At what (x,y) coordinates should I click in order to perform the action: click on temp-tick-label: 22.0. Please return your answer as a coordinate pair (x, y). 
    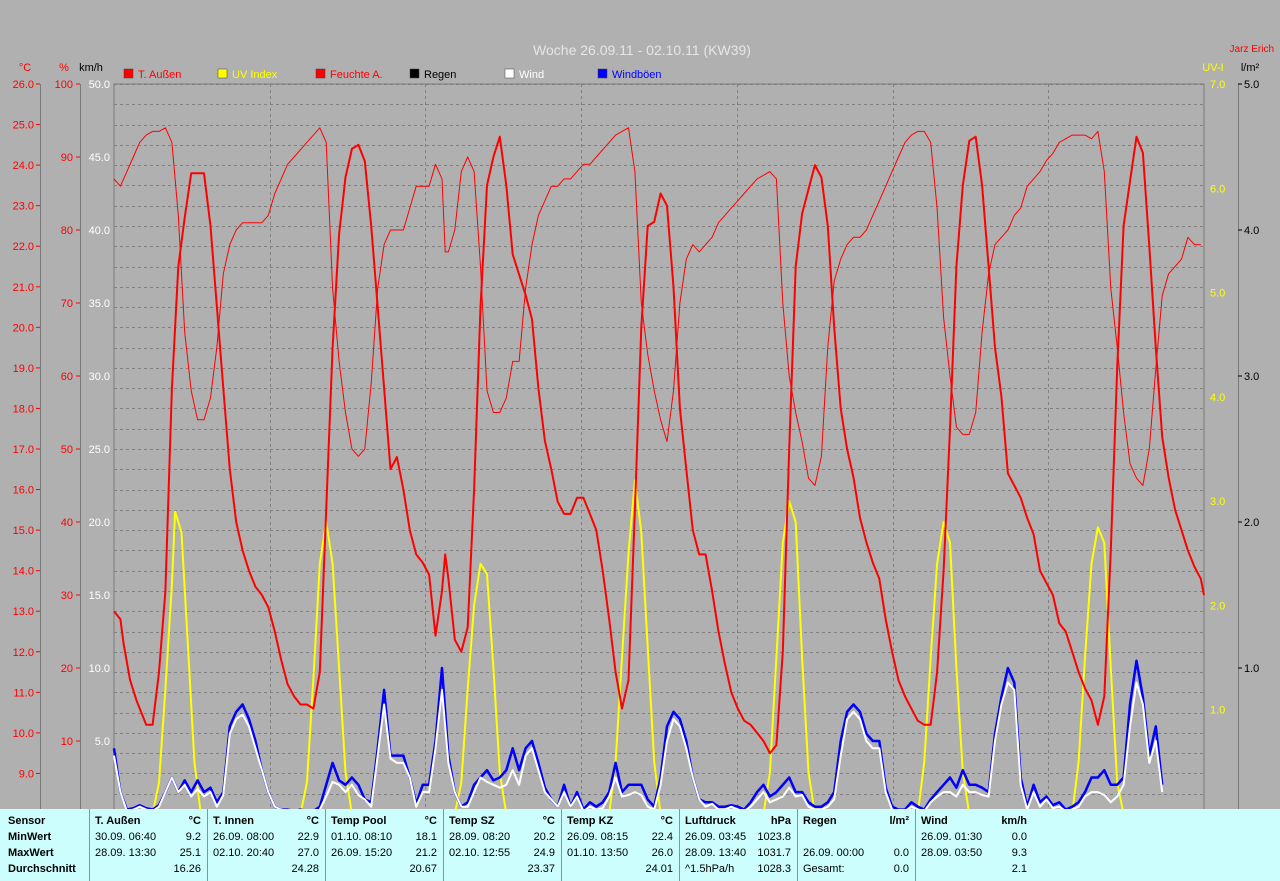
    Looking at the image, I should click on (23, 247).